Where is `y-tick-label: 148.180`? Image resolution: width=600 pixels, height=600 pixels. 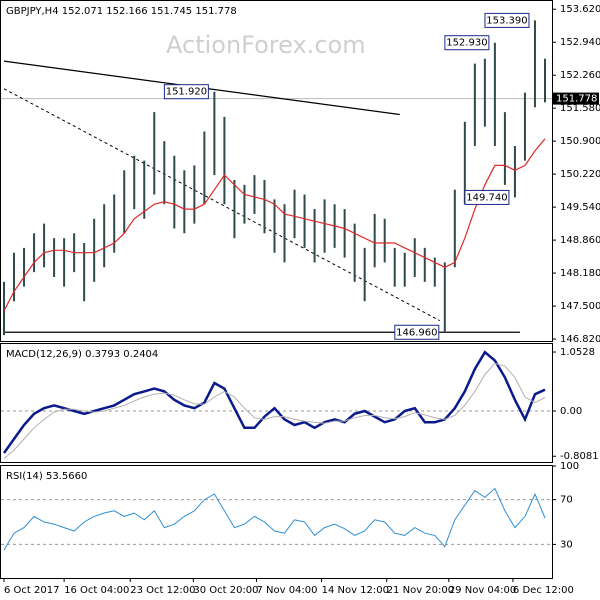 y-tick-label: 148.180 is located at coordinates (580, 273).